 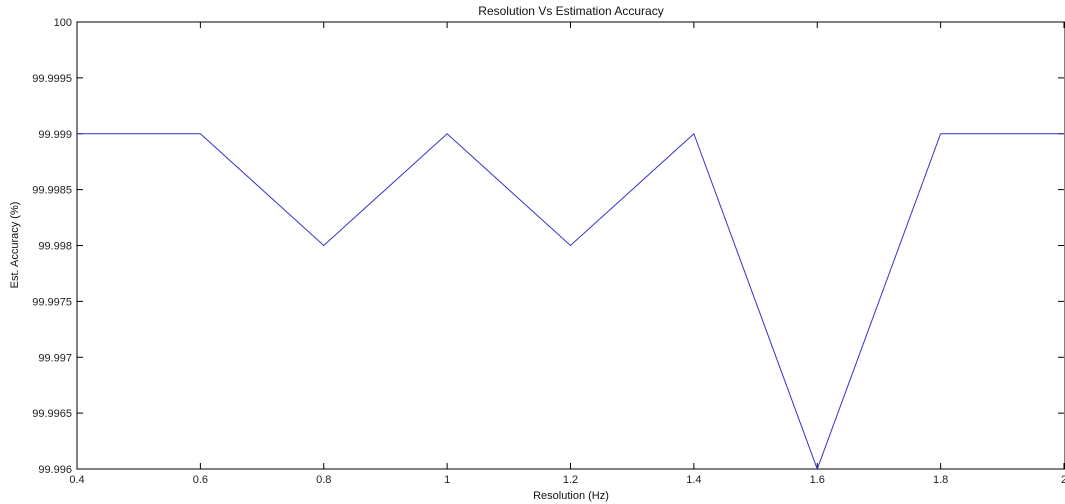 I want to click on x-tick-label: 2, so click(x=1063, y=480).